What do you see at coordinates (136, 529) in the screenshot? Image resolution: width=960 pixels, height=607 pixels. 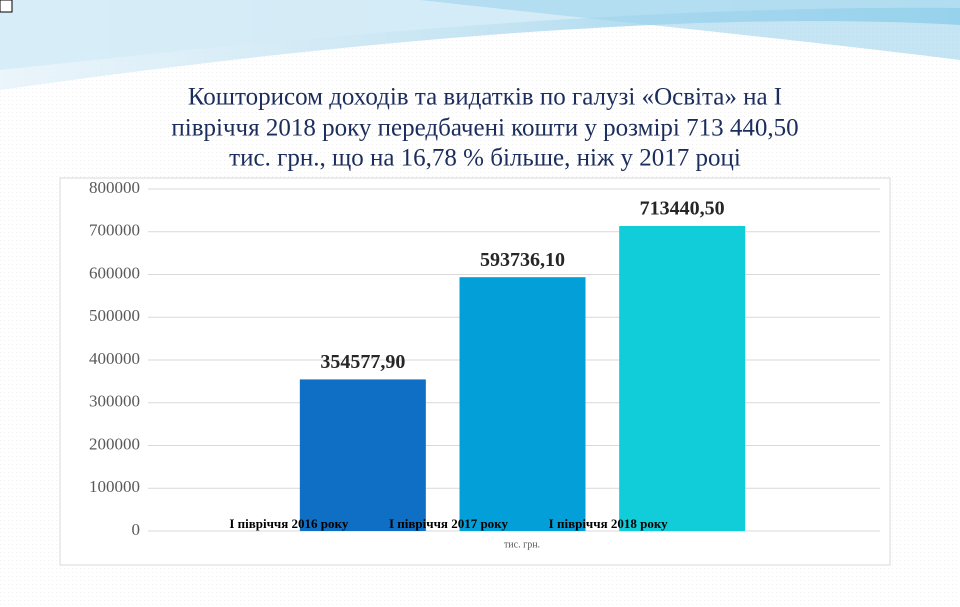 I see `y-tick-label: 0` at bounding box center [136, 529].